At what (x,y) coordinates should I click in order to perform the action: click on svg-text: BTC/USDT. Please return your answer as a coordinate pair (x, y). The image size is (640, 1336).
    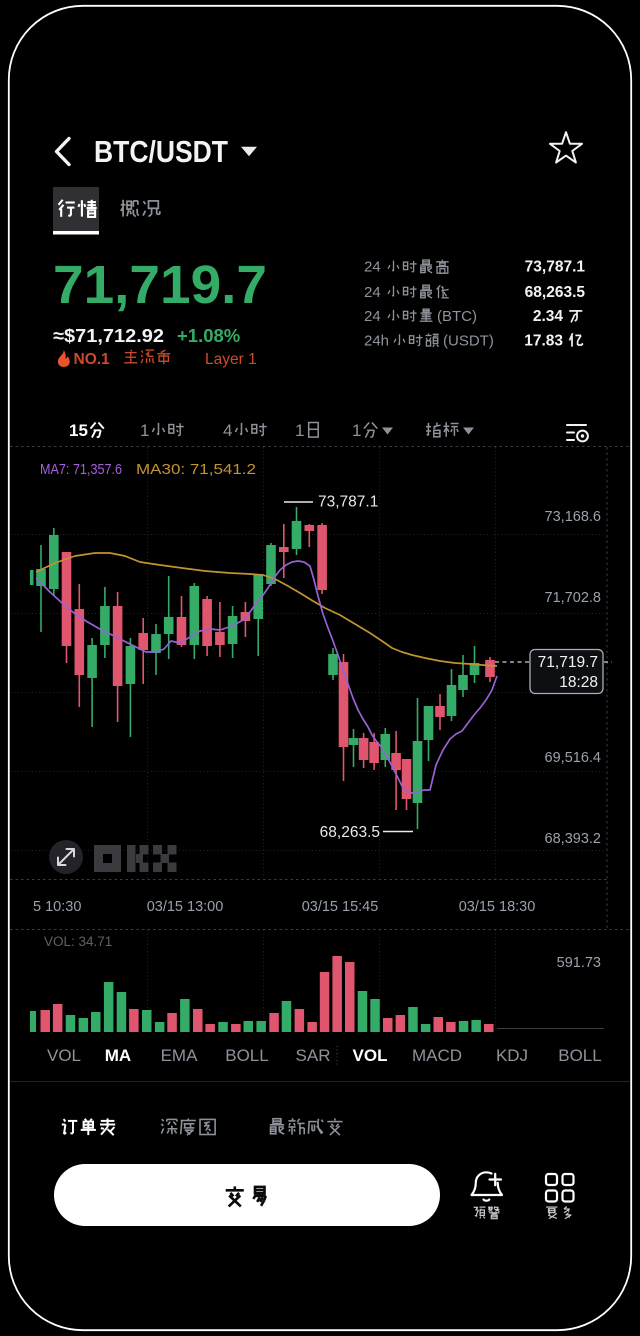
    Looking at the image, I should click on (161, 151).